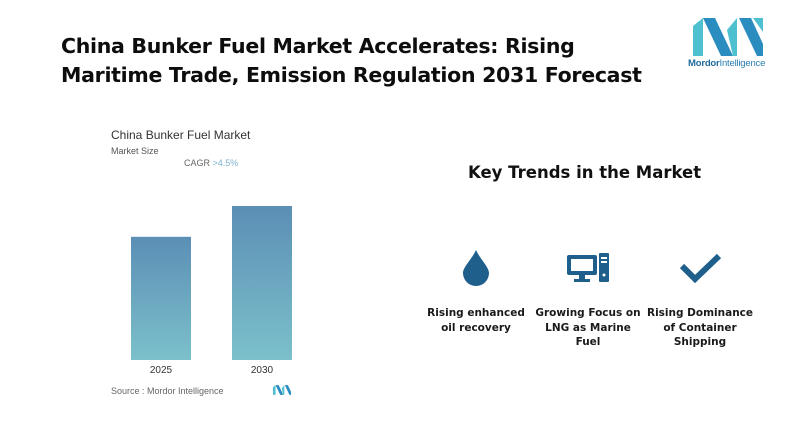 The height and width of the screenshot is (442, 800). Describe the element at coordinates (282, 390) in the screenshot. I see `source-logo-icon` at that location.